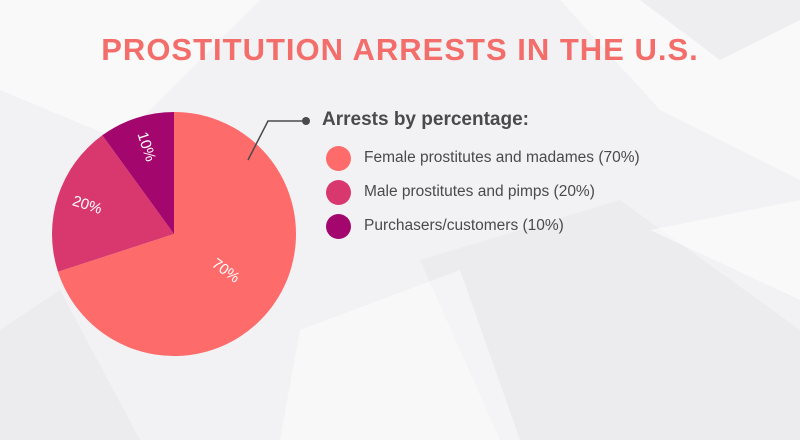 The image size is (800, 440). Describe the element at coordinates (278, 139) in the screenshot. I see `legend-callout` at that location.